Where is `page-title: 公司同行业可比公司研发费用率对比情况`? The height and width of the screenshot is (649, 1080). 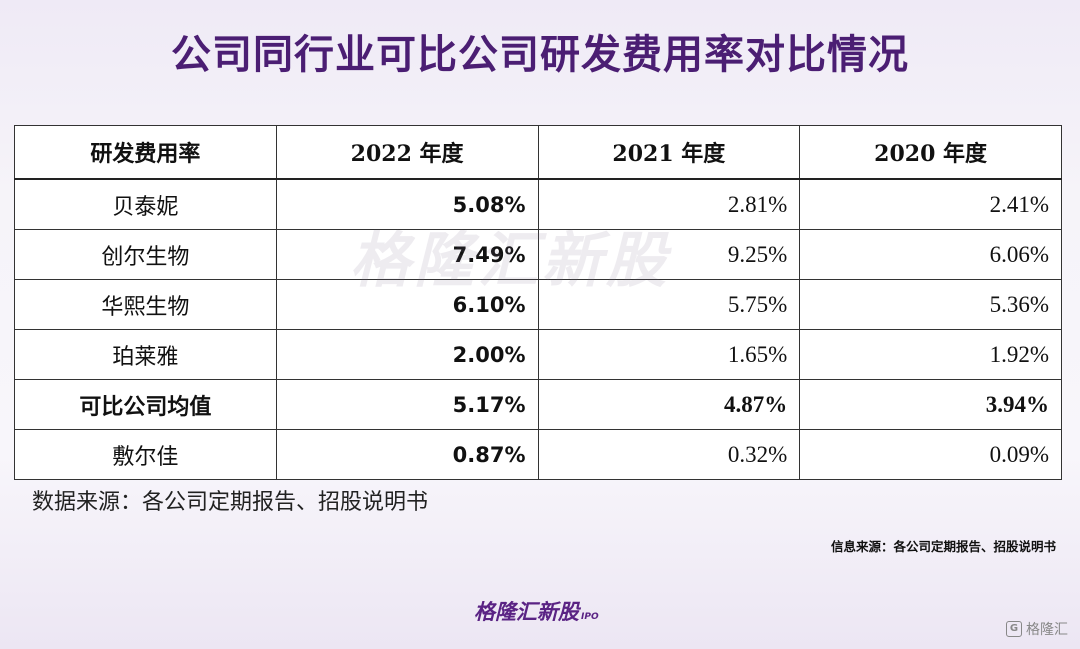
page-title: 公司同行业可比公司研发费用率对比情况 is located at coordinates (540, 55).